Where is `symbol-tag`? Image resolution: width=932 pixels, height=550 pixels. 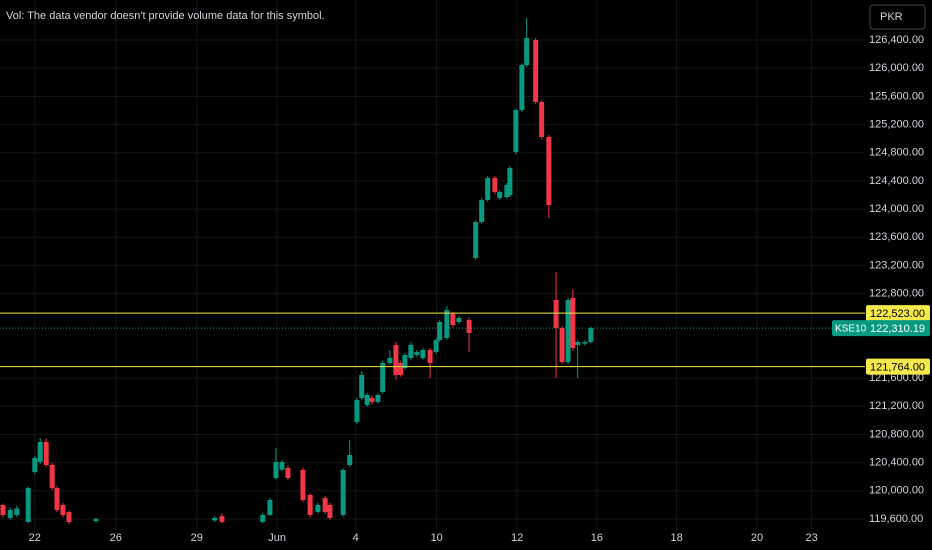
symbol-tag is located at coordinates (850, 328).